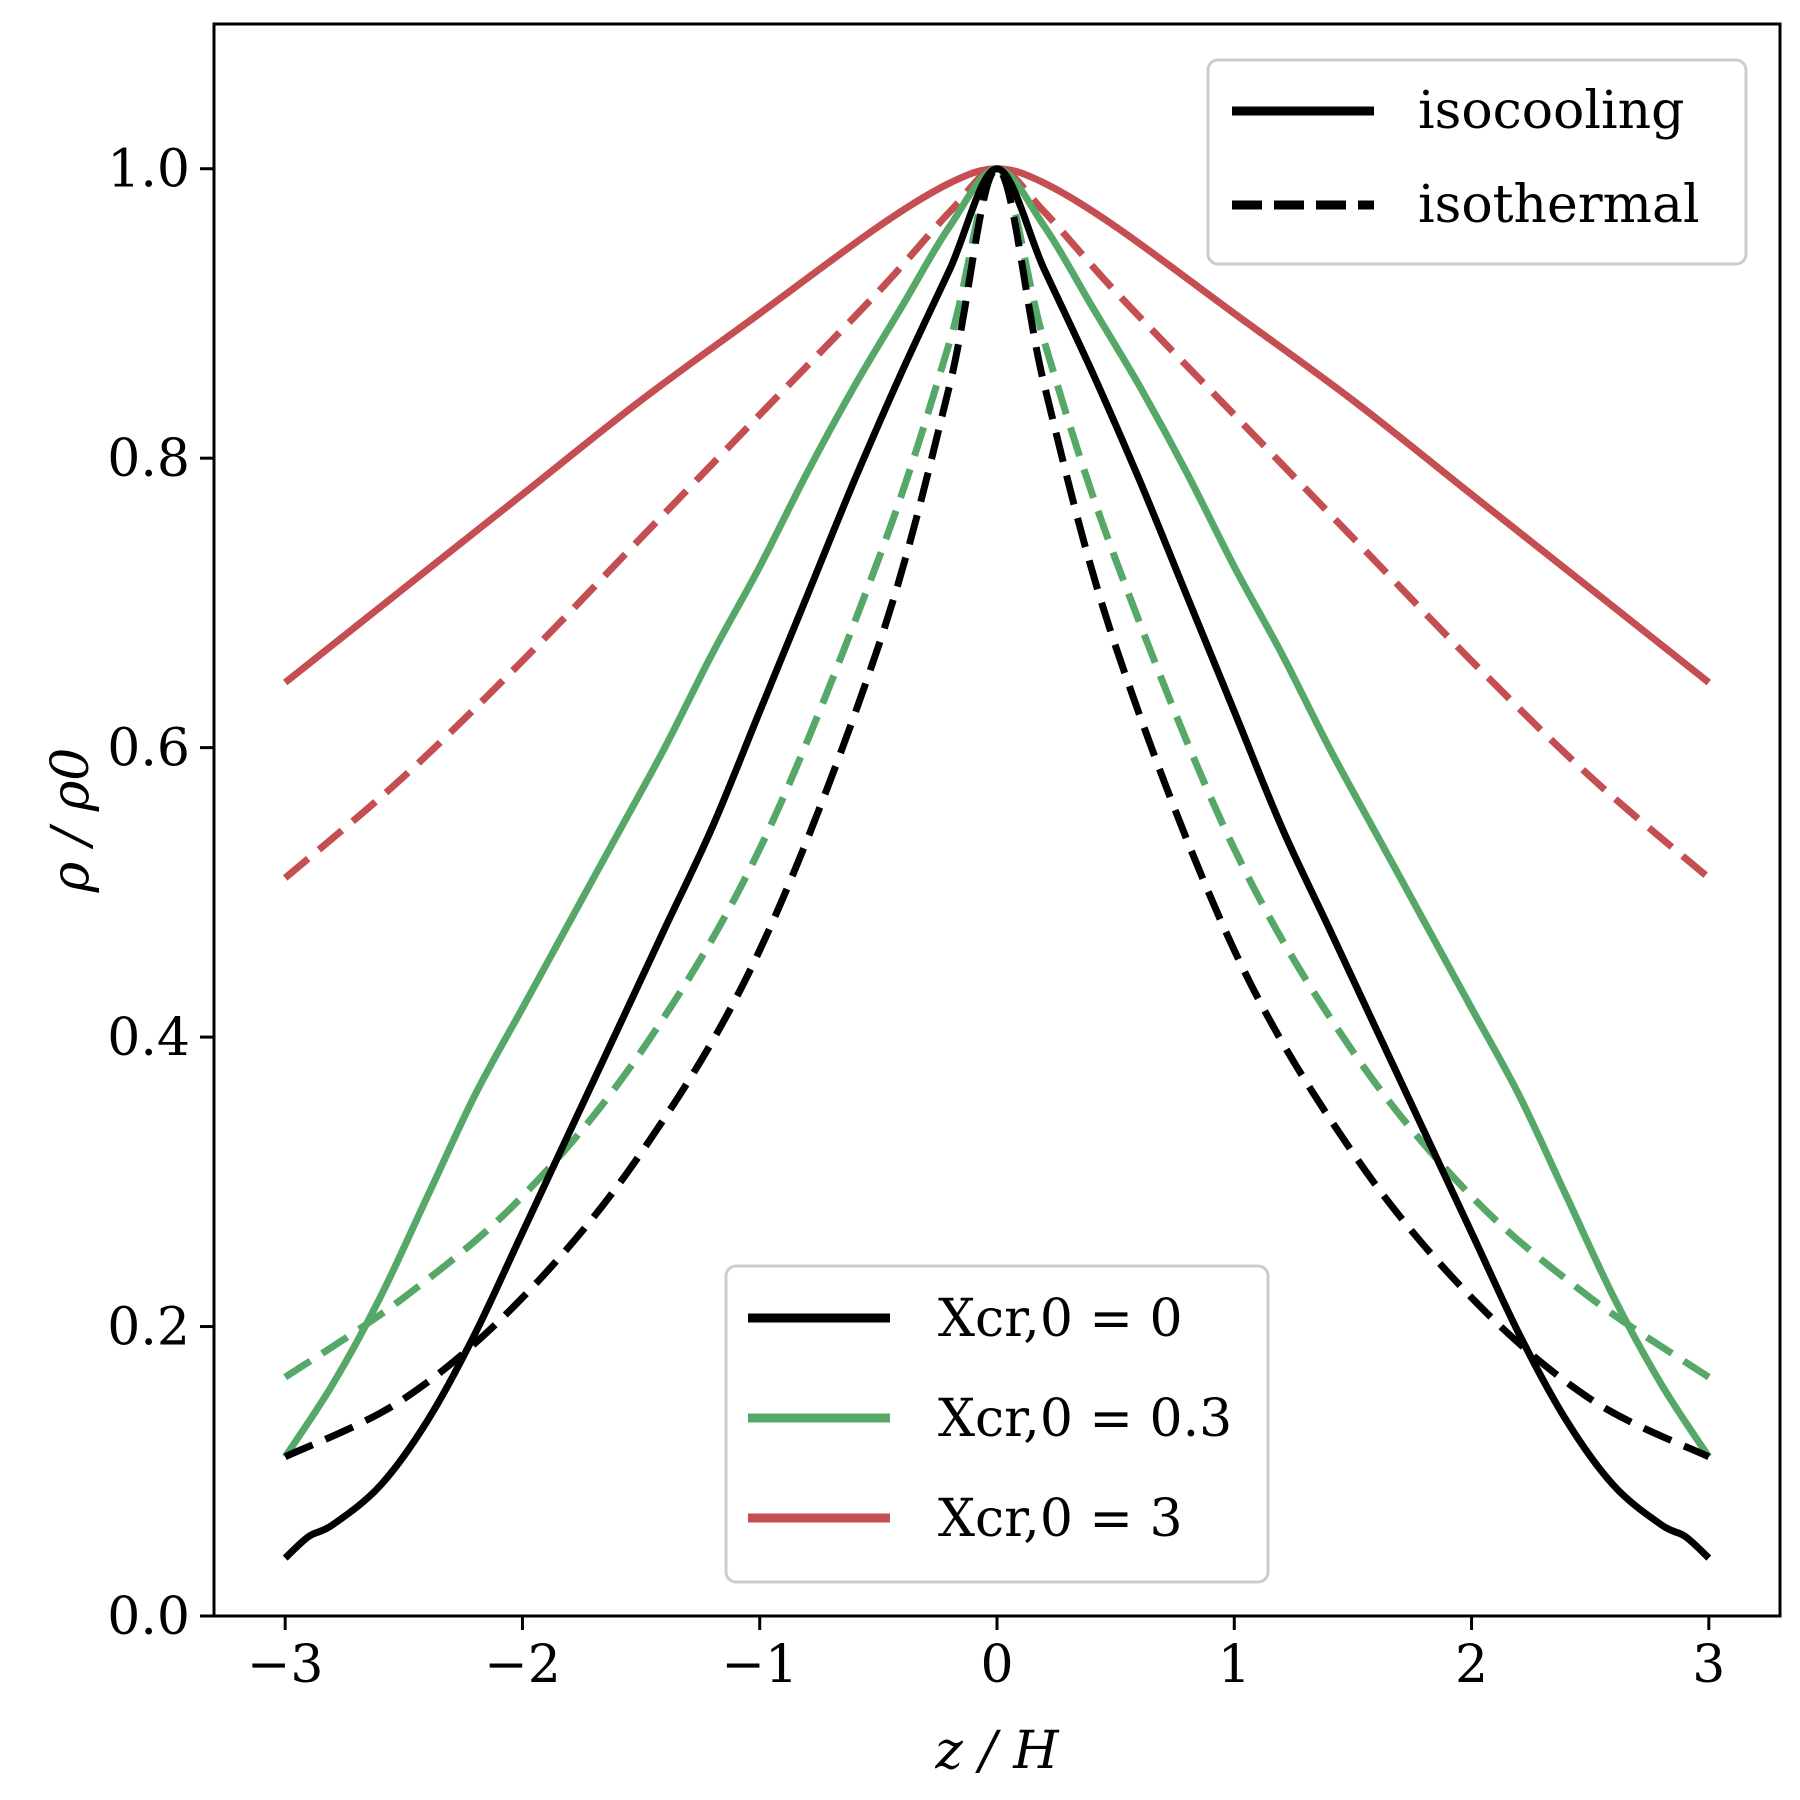  I want to click on legend-xcr-0-label: Xcr,0 = 0, so click(1060, 1319).